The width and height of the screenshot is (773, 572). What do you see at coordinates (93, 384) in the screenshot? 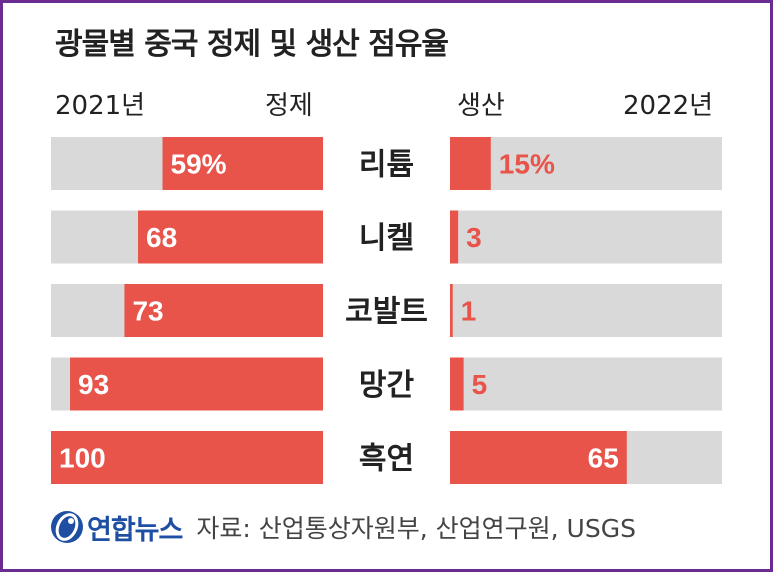
I see `refining-value-label: 93` at bounding box center [93, 384].